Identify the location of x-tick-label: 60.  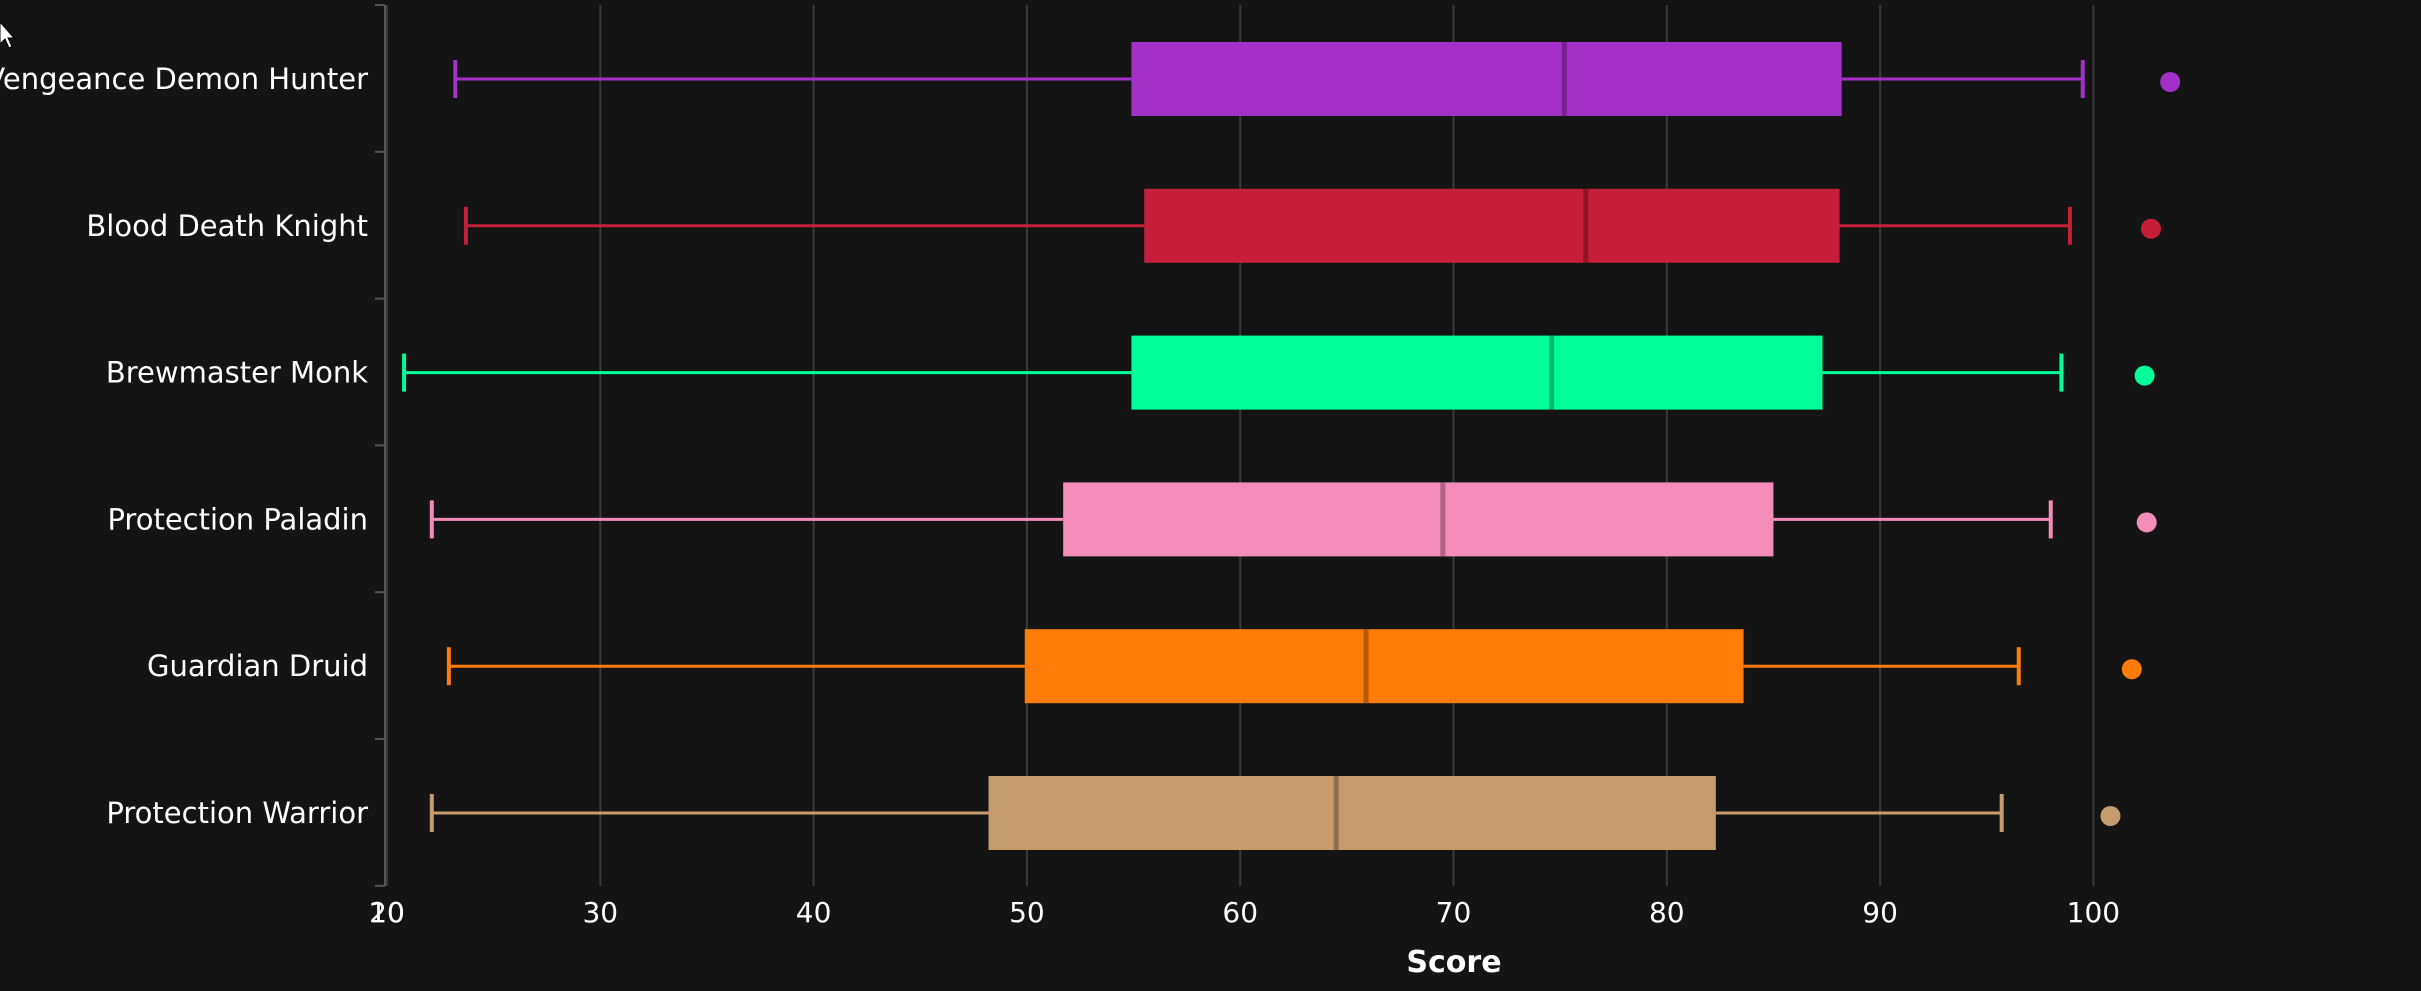
(1240, 912).